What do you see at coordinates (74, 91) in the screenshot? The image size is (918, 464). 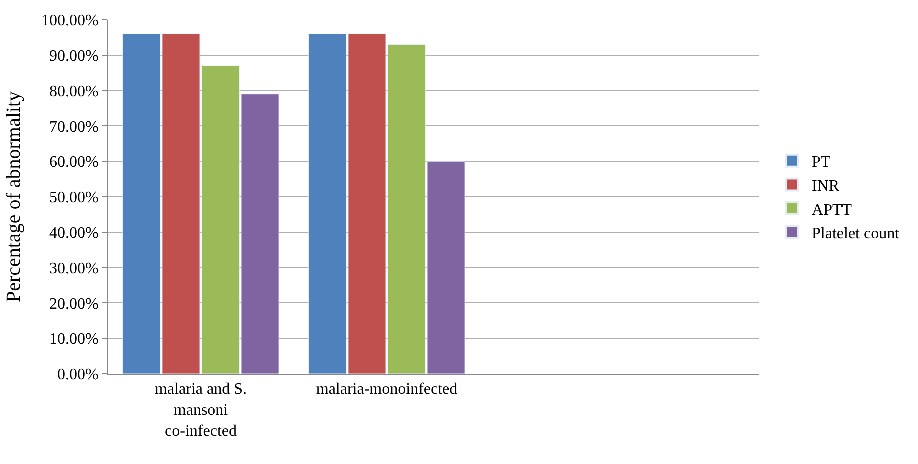 I see `y-tick-label: 80.00%` at bounding box center [74, 91].